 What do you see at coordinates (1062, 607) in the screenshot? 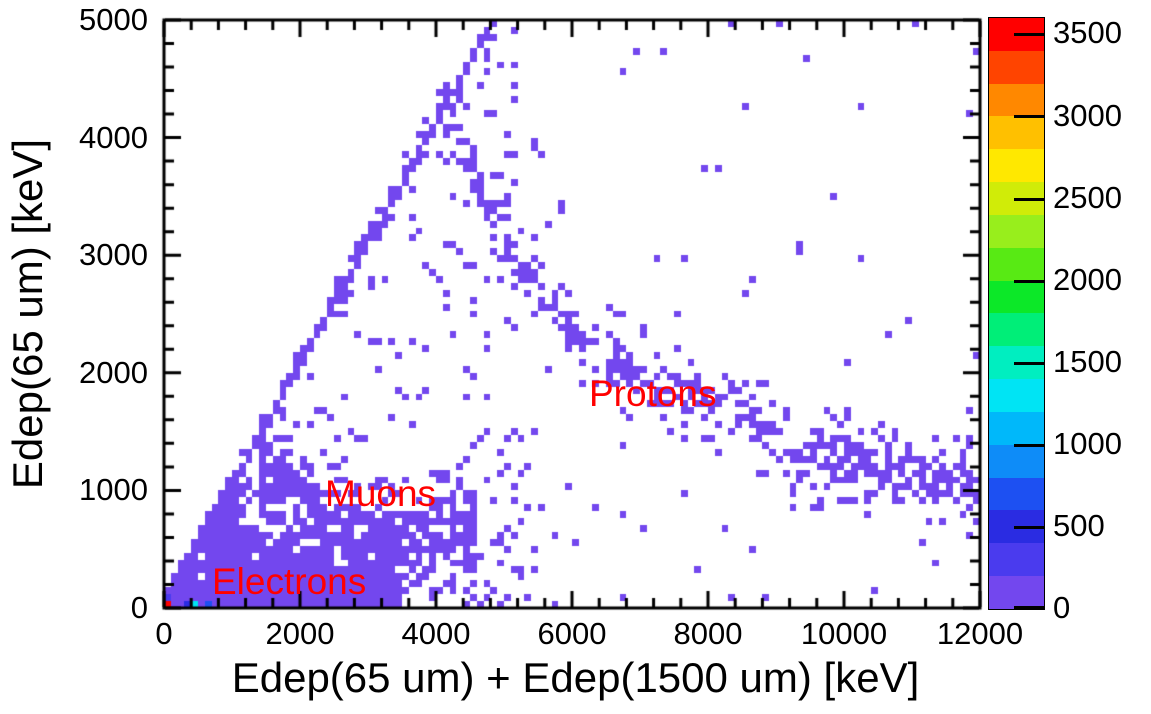
I see `z-tick-label: 0` at bounding box center [1062, 607].